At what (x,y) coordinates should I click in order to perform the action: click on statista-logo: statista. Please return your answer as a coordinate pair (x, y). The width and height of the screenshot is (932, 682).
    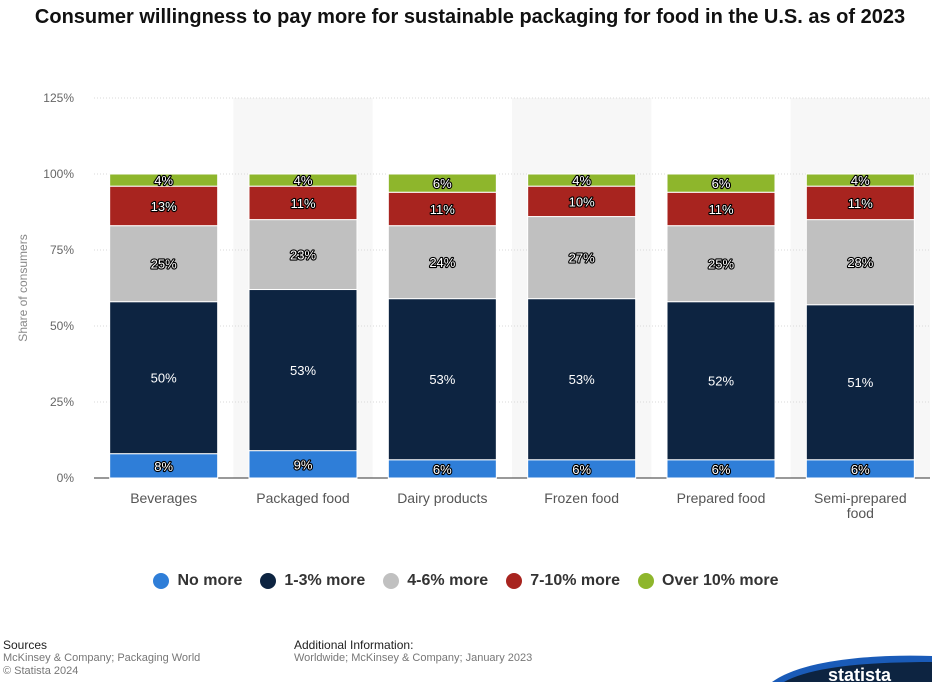
    Looking at the image, I should click on (847, 668).